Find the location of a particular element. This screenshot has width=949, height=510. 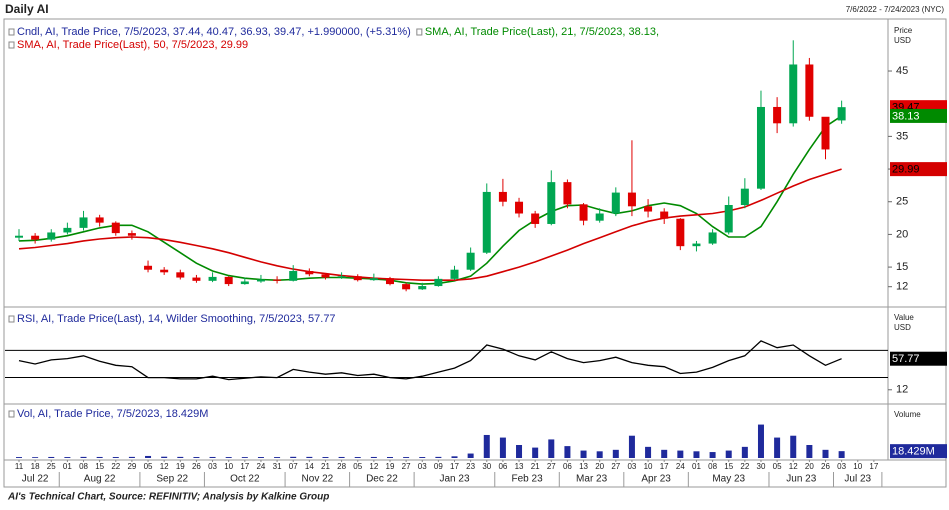

x-group-label: May 23 is located at coordinates (728, 479).